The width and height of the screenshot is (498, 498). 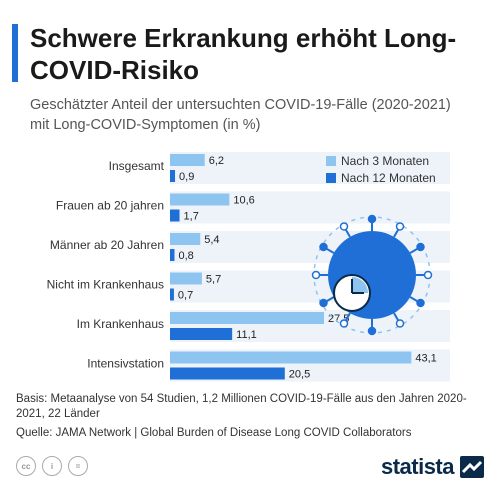 What do you see at coordinates (105, 285) in the screenshot?
I see `category-label: Nicht im Krankenhaus` at bounding box center [105, 285].